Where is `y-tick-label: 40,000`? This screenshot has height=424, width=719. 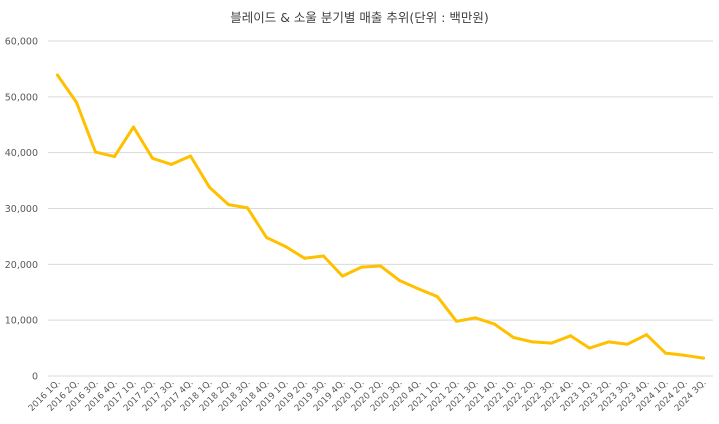 y-tick-label: 40,000 is located at coordinates (21, 153).